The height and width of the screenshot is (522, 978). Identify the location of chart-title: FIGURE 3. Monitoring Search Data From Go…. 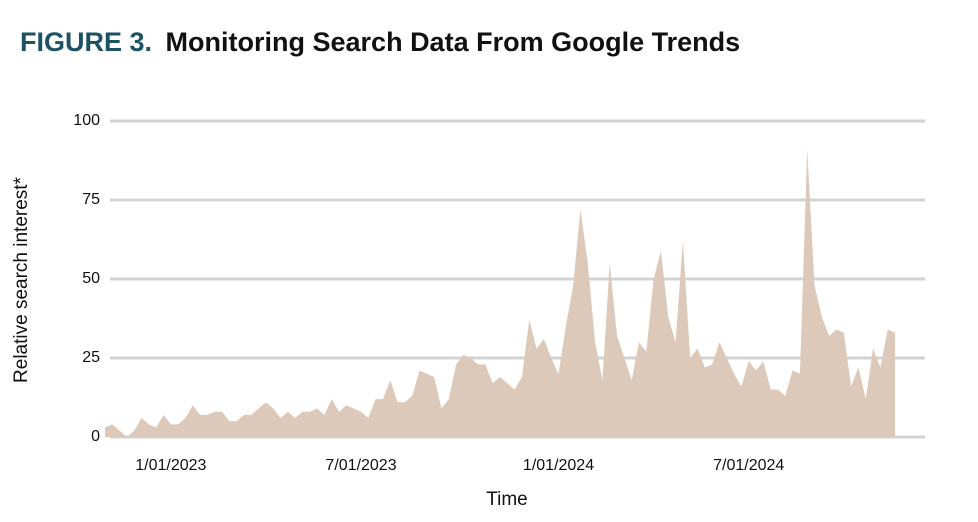
(380, 42).